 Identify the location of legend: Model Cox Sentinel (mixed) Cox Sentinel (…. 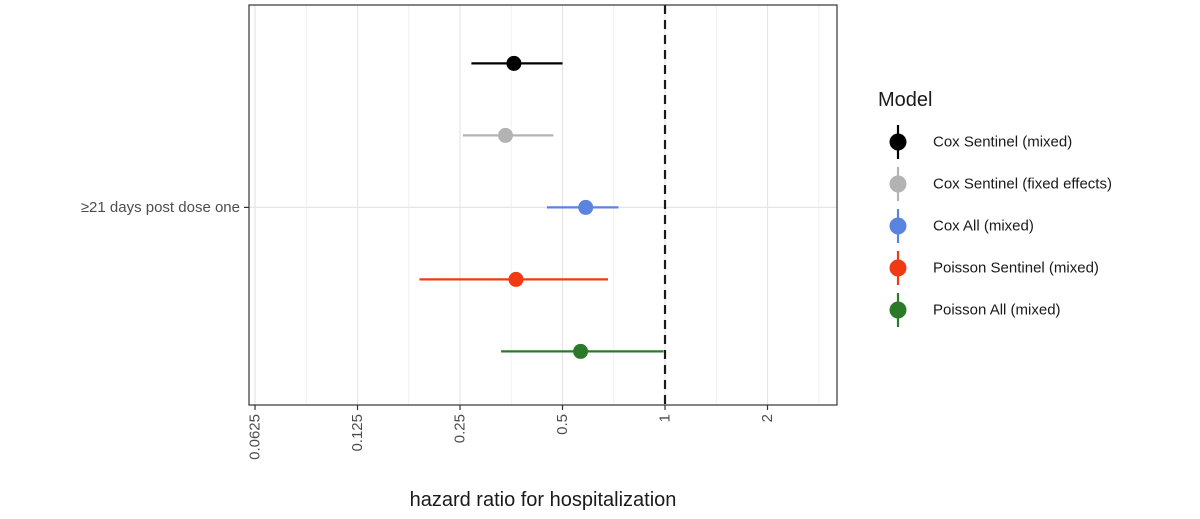
(995, 208).